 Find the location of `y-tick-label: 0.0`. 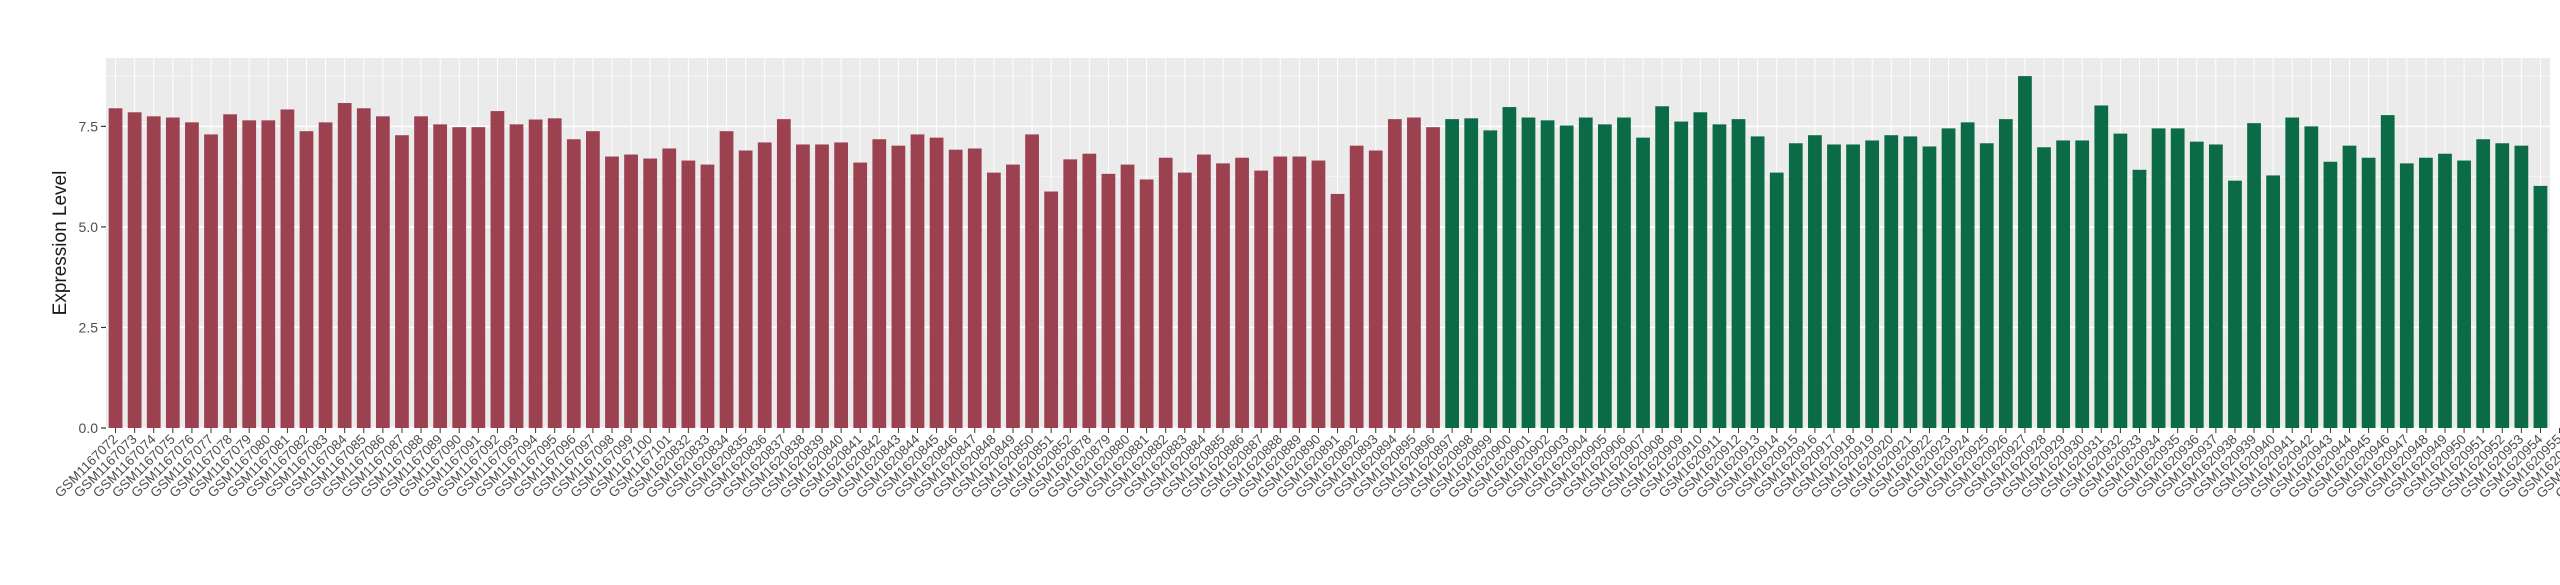

y-tick-label: 0.0 is located at coordinates (89, 428).